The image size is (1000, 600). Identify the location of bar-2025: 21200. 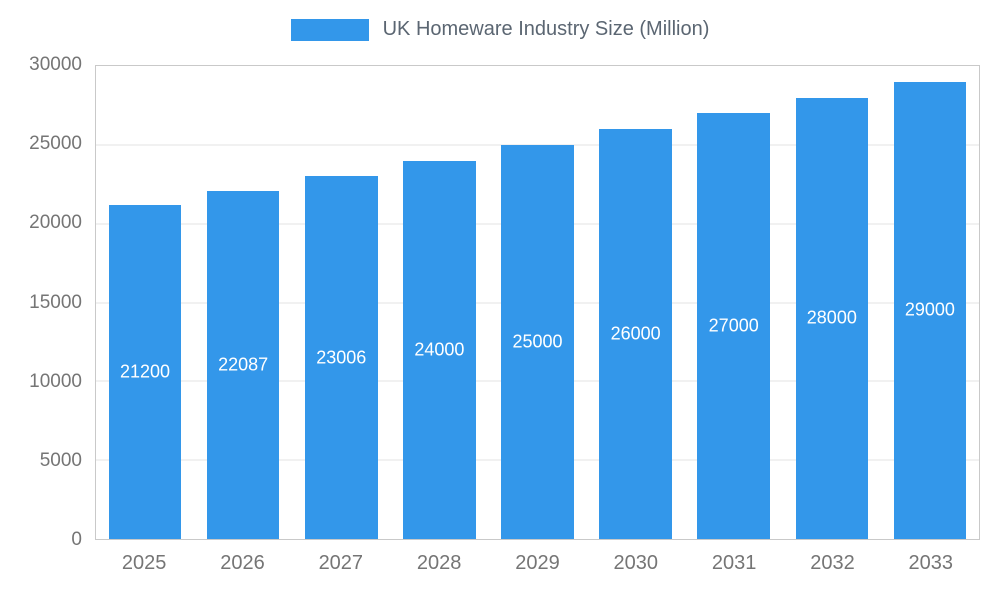
(145, 371).